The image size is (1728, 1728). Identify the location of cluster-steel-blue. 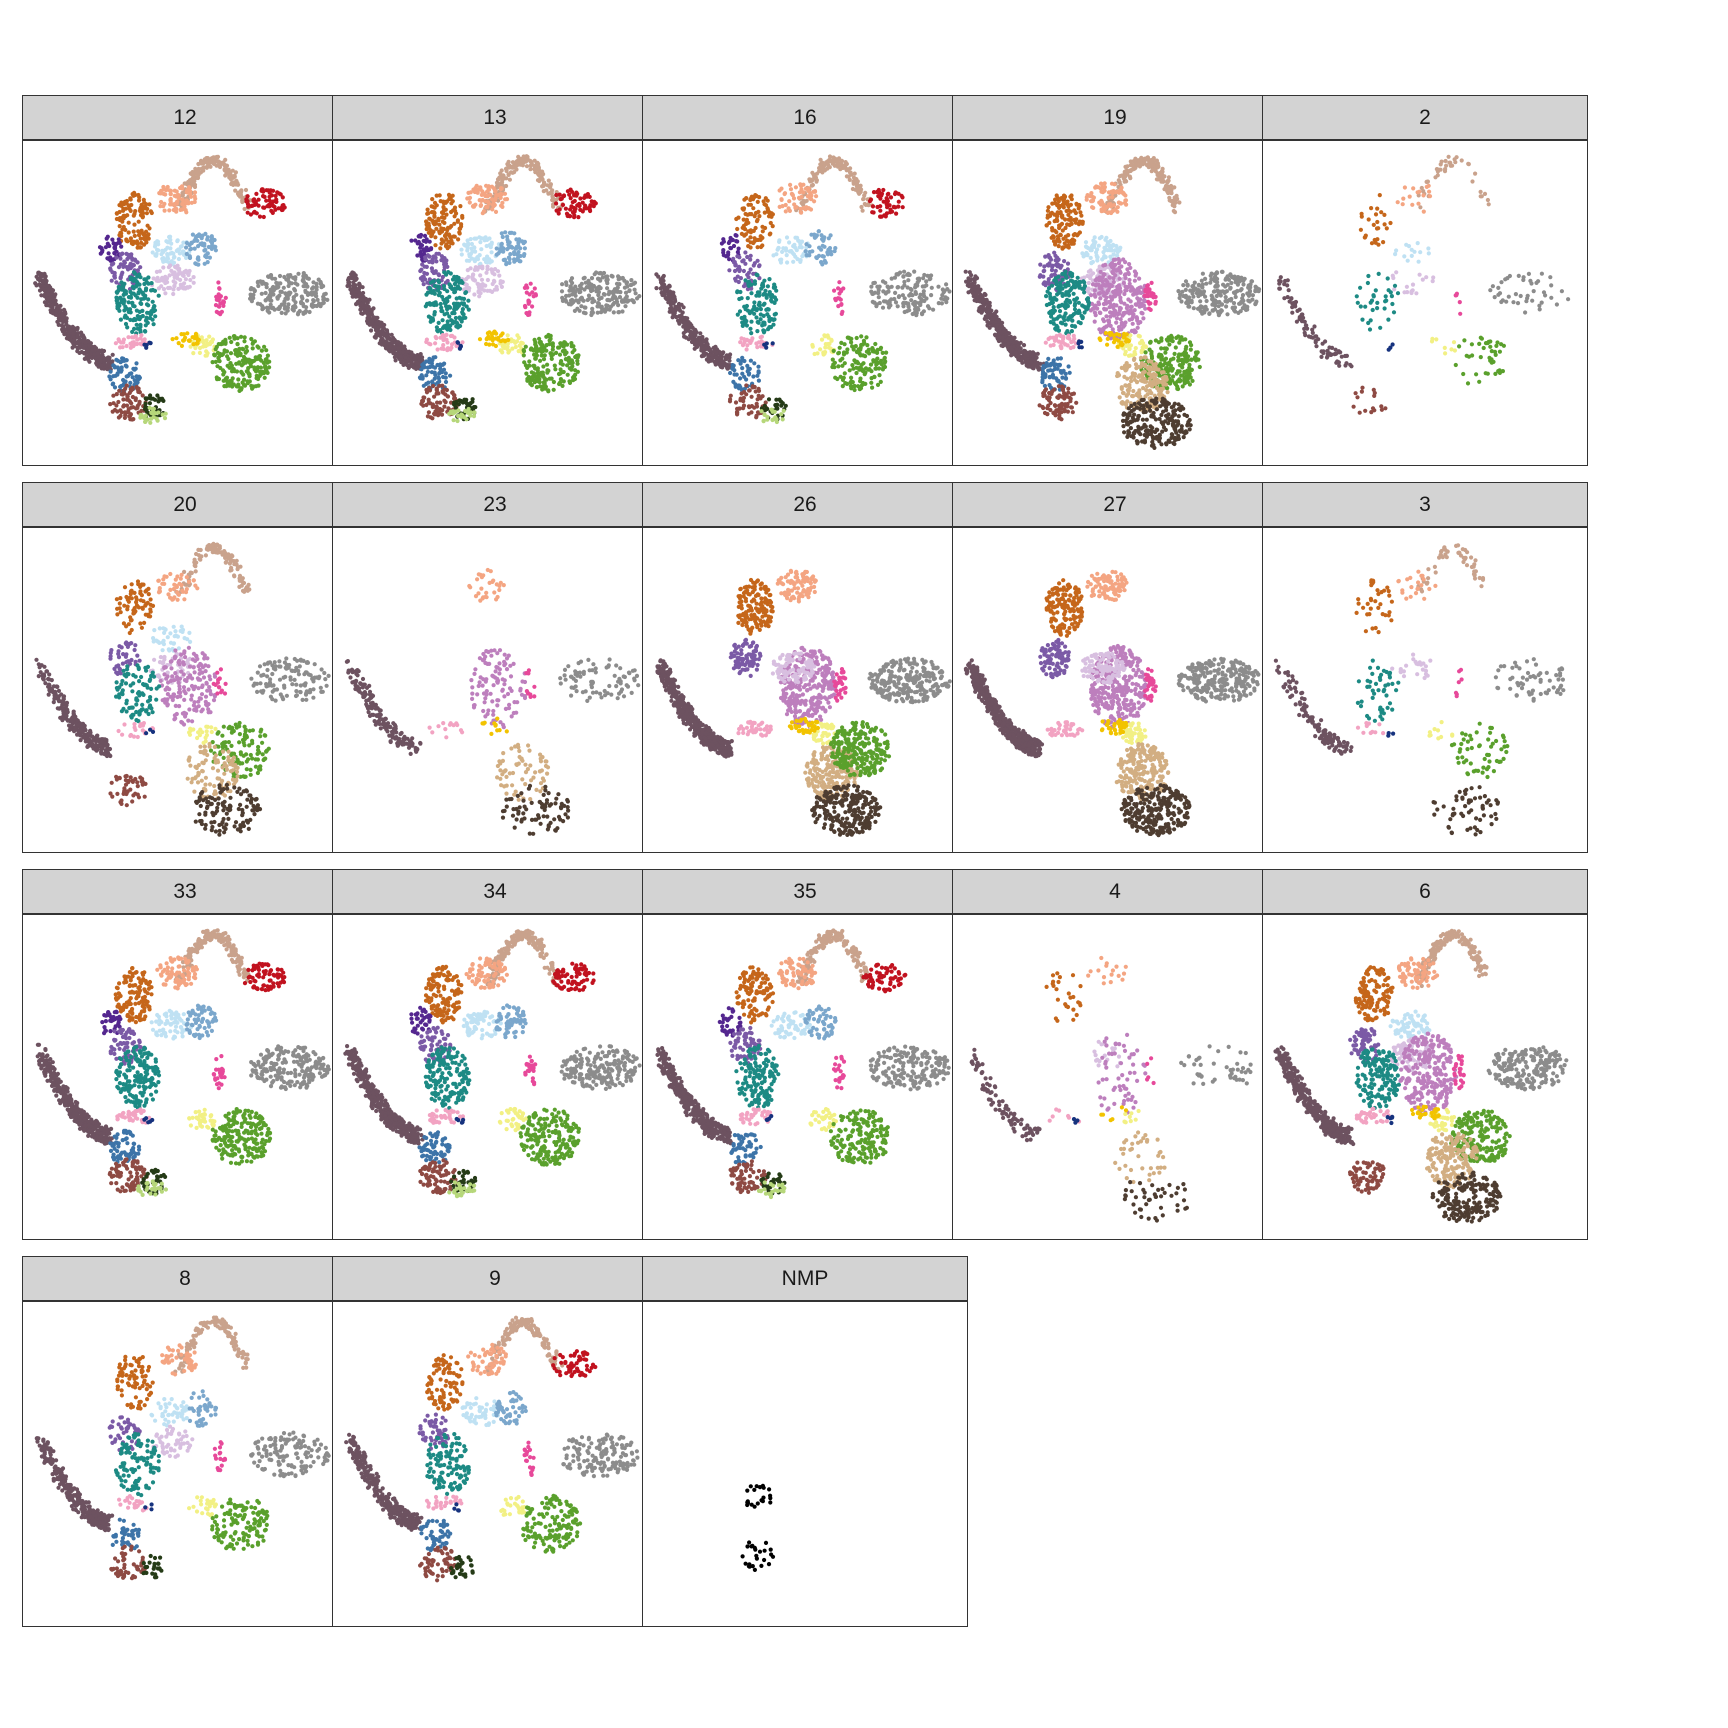
(820, 248).